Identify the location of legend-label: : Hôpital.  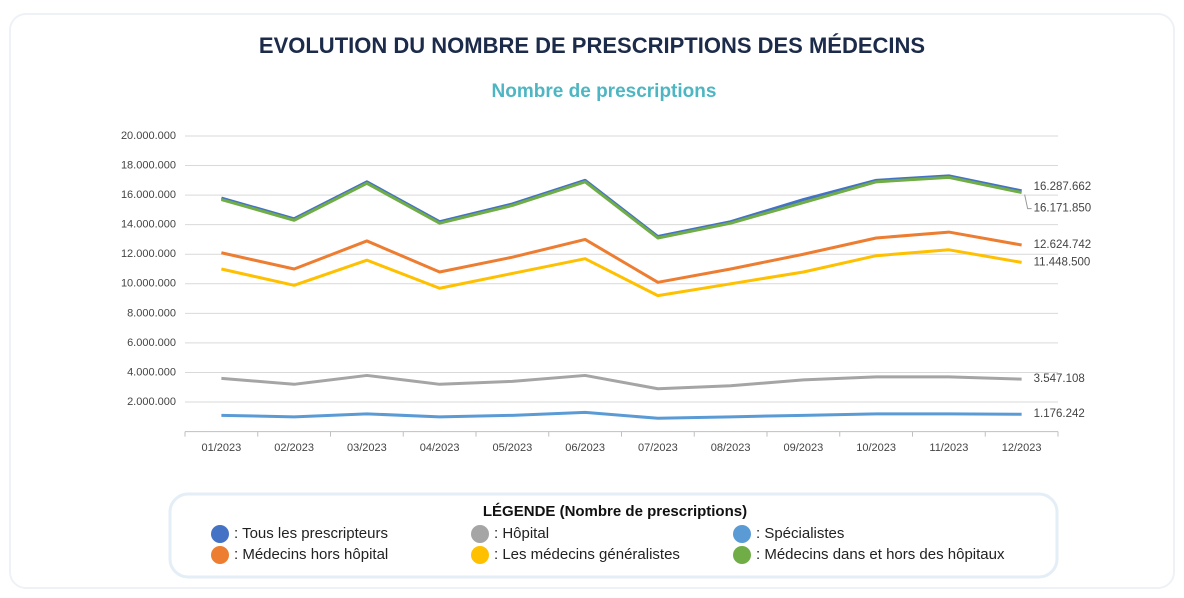
(521, 533).